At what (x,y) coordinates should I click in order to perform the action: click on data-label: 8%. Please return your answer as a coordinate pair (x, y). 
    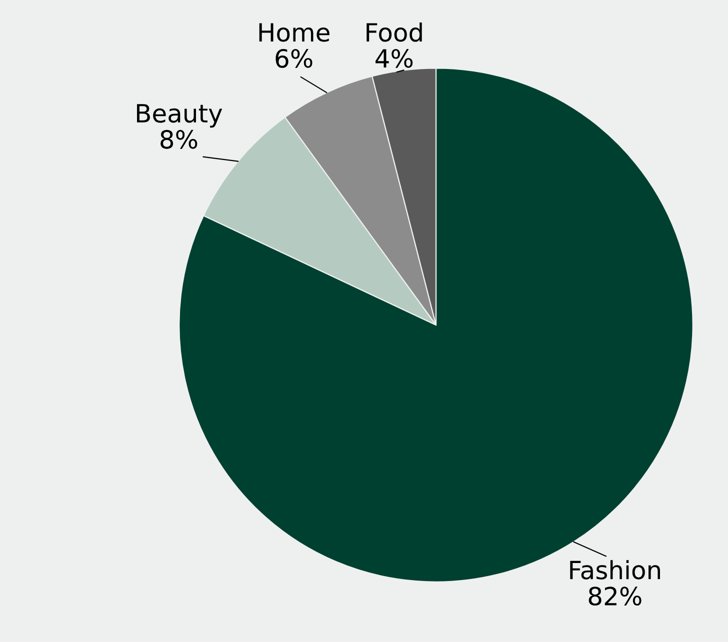
    Looking at the image, I should click on (179, 139).